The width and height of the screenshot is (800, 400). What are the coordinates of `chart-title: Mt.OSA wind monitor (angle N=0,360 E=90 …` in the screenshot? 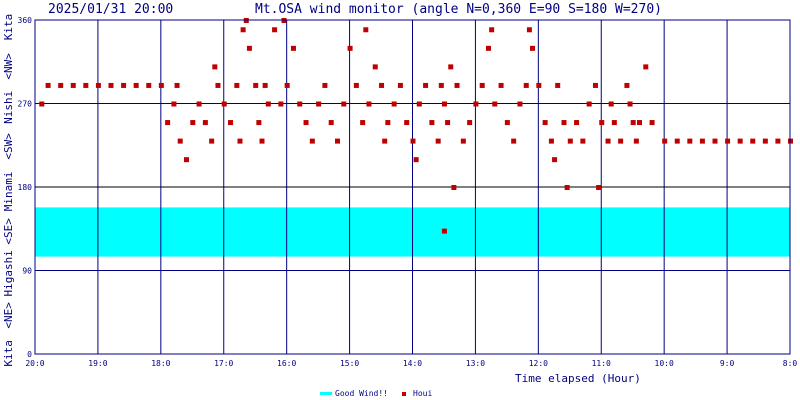 It's located at (458, 9).